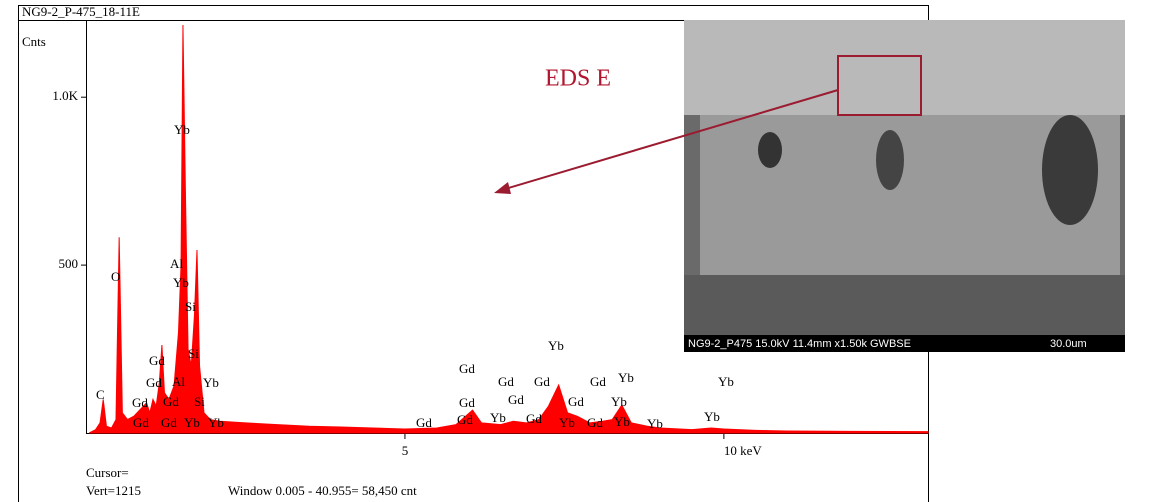 The image size is (1153, 502). What do you see at coordinates (81, 11) in the screenshot?
I see `chart-title: NG9-2_P-475_18-11E` at bounding box center [81, 11].